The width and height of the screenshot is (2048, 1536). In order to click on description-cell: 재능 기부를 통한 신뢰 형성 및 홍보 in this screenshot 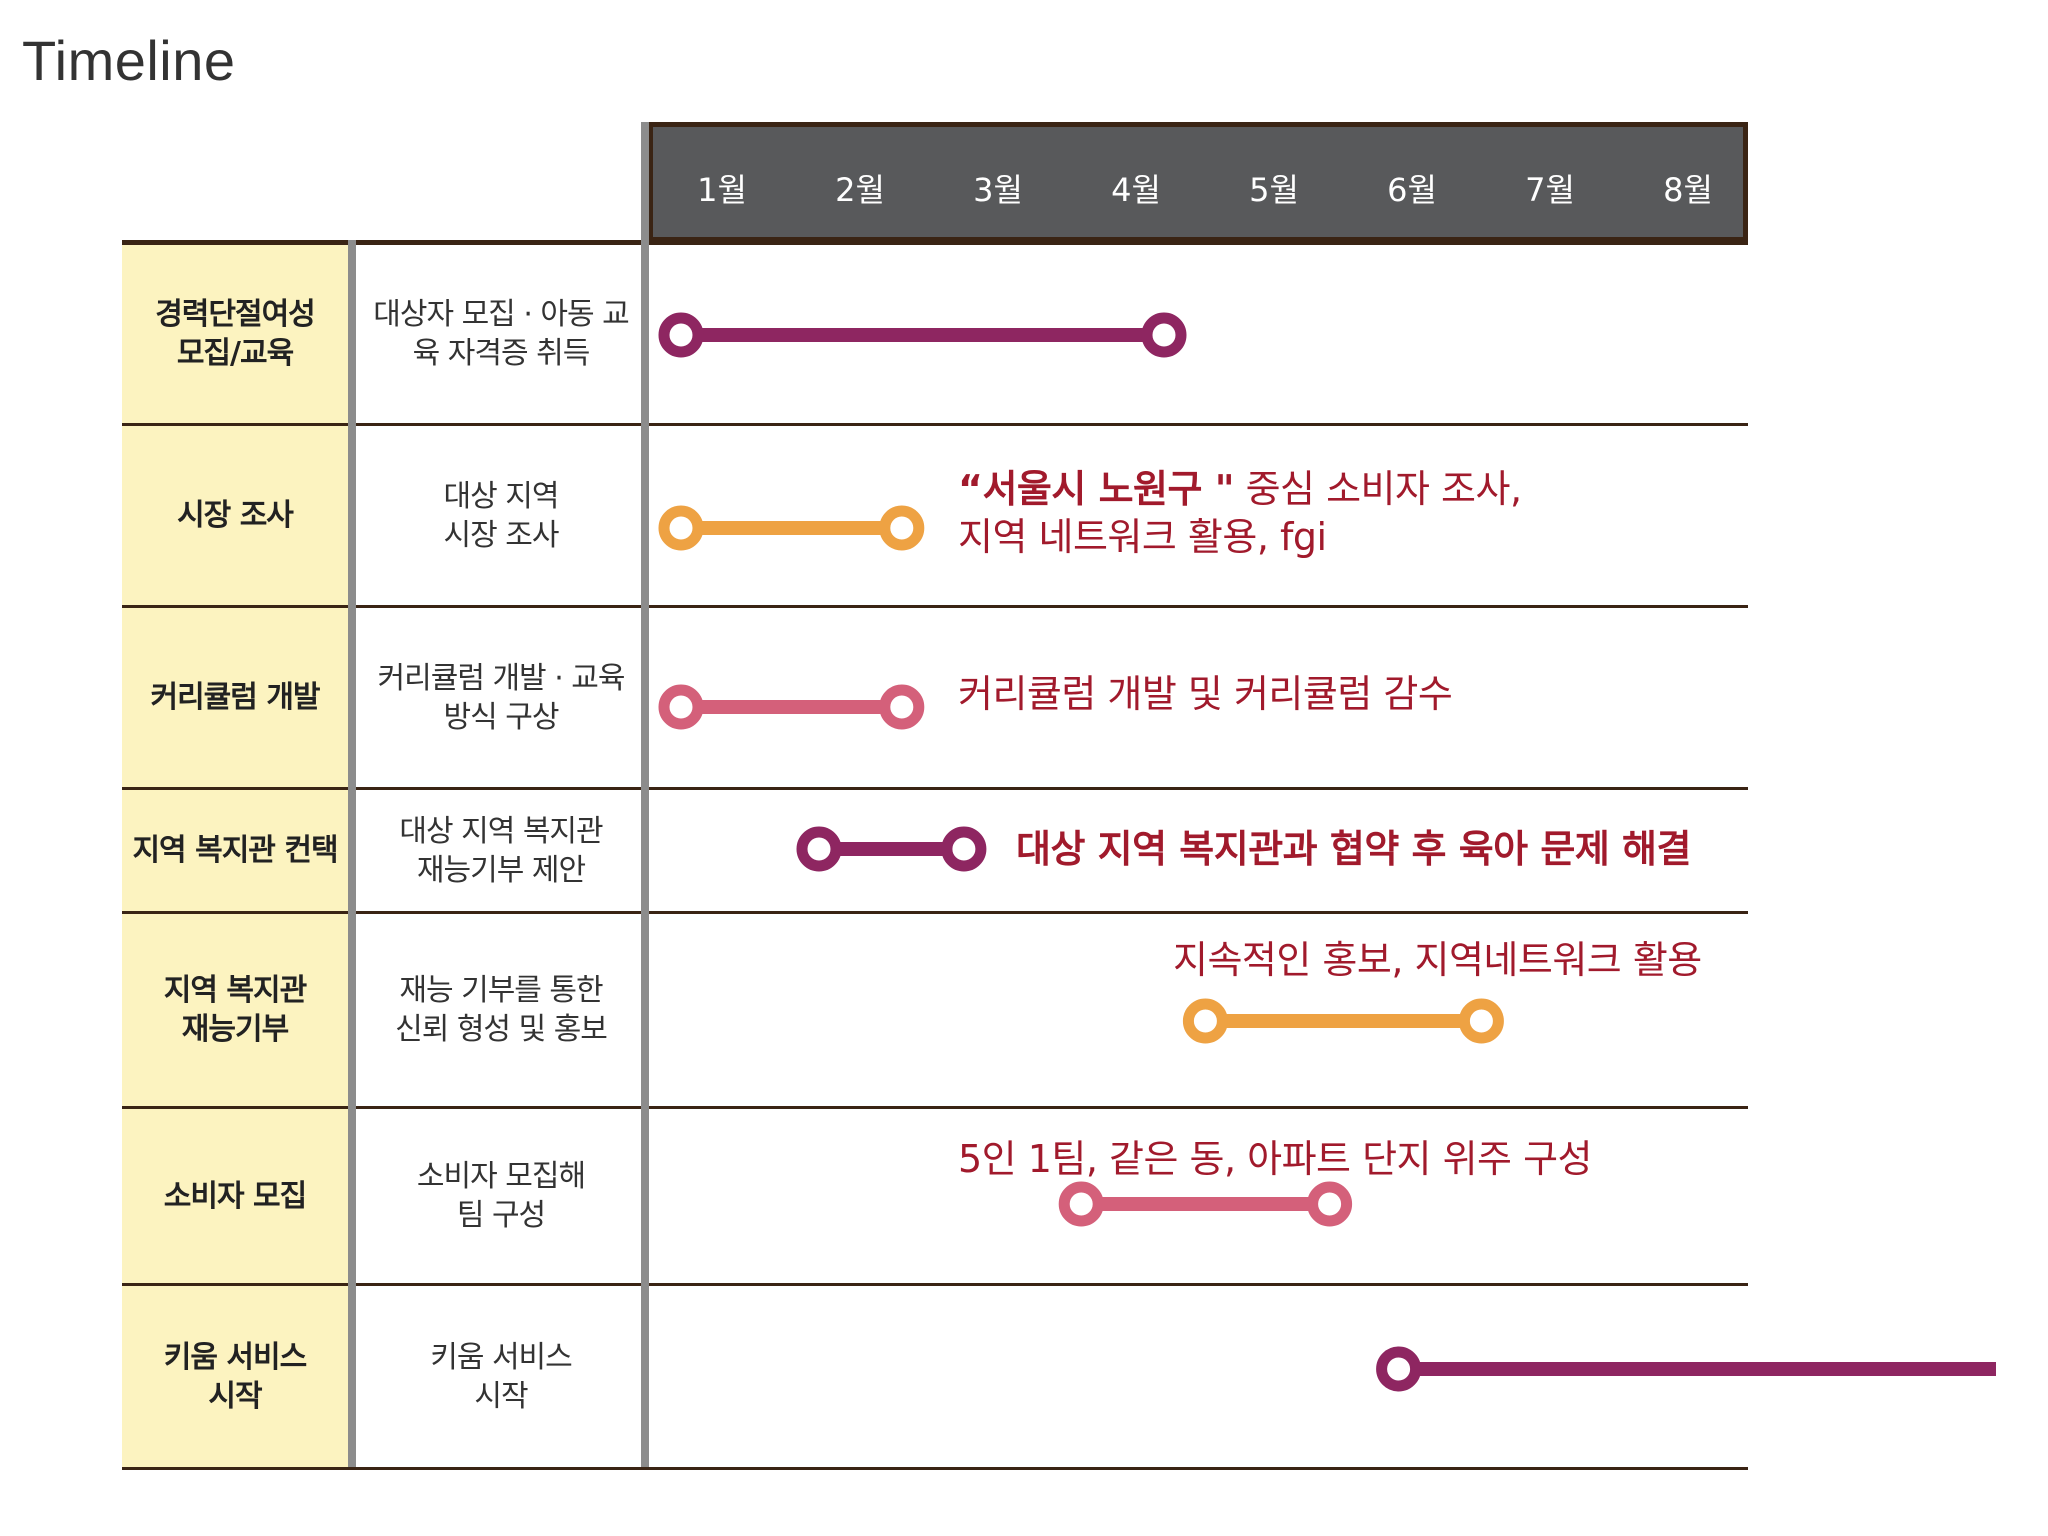, I will do `click(501, 1010)`.